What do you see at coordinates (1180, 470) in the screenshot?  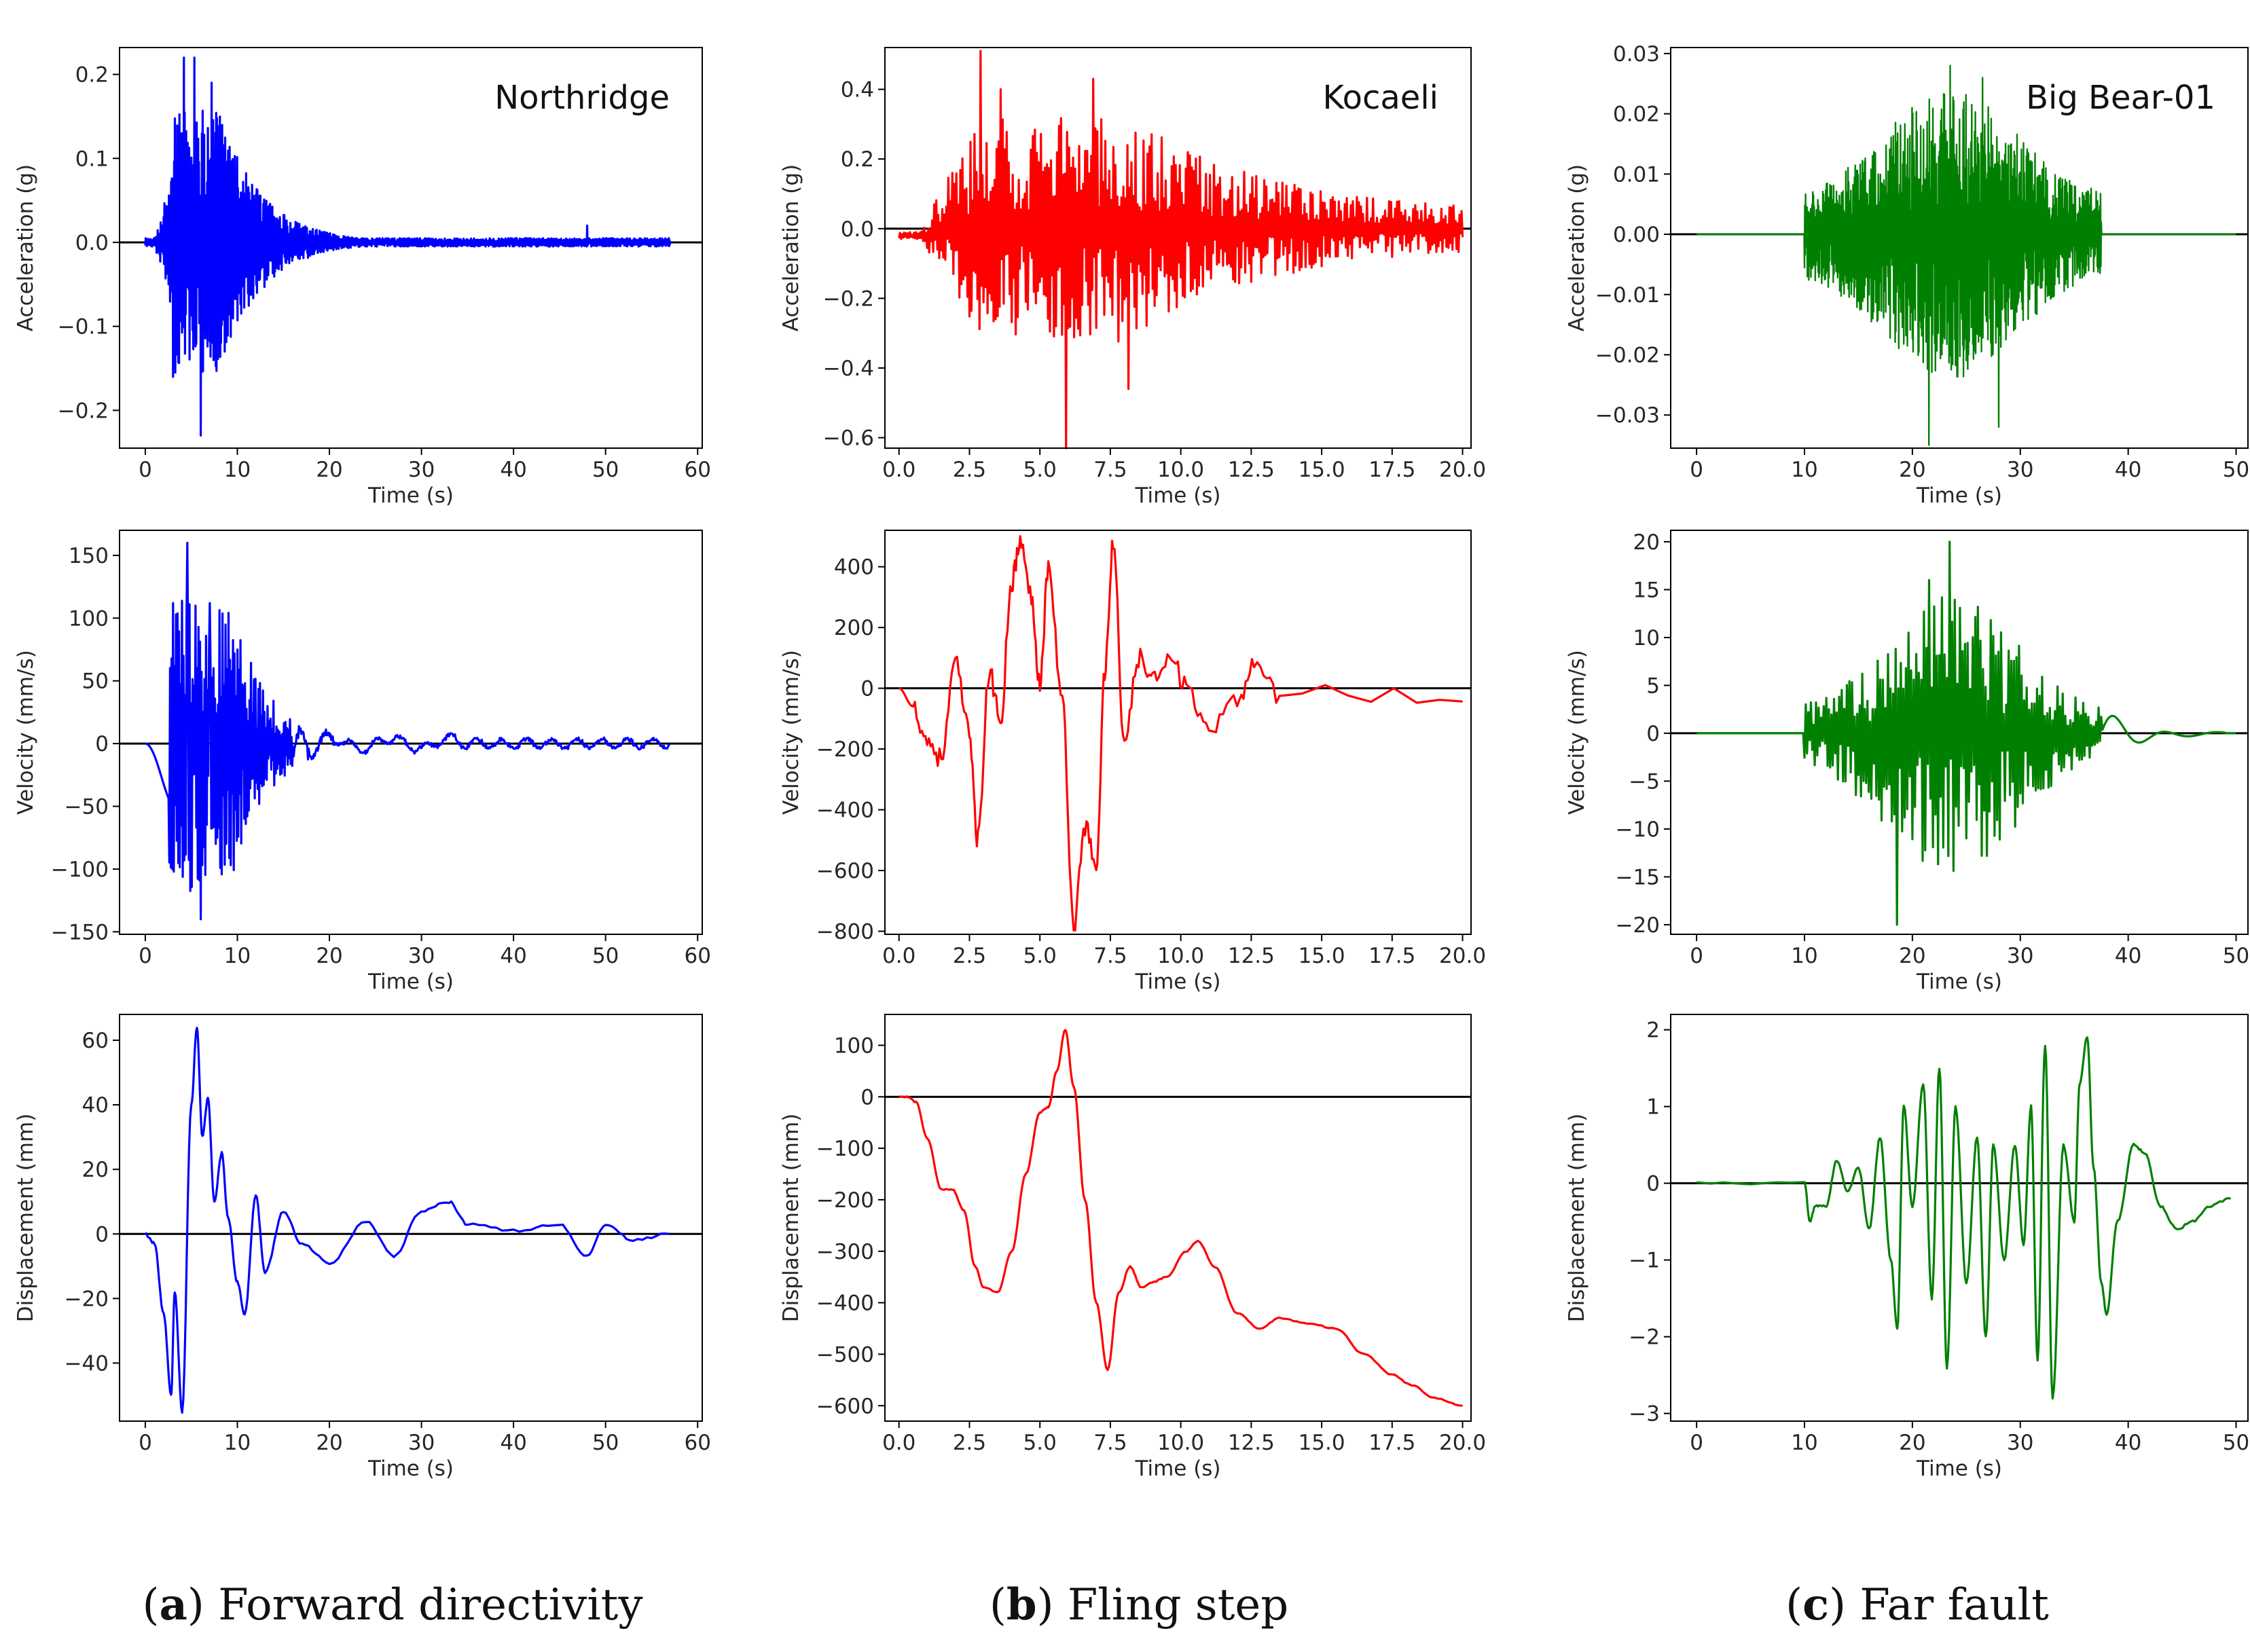 I see `x-tick-label: 10.0` at bounding box center [1180, 470].